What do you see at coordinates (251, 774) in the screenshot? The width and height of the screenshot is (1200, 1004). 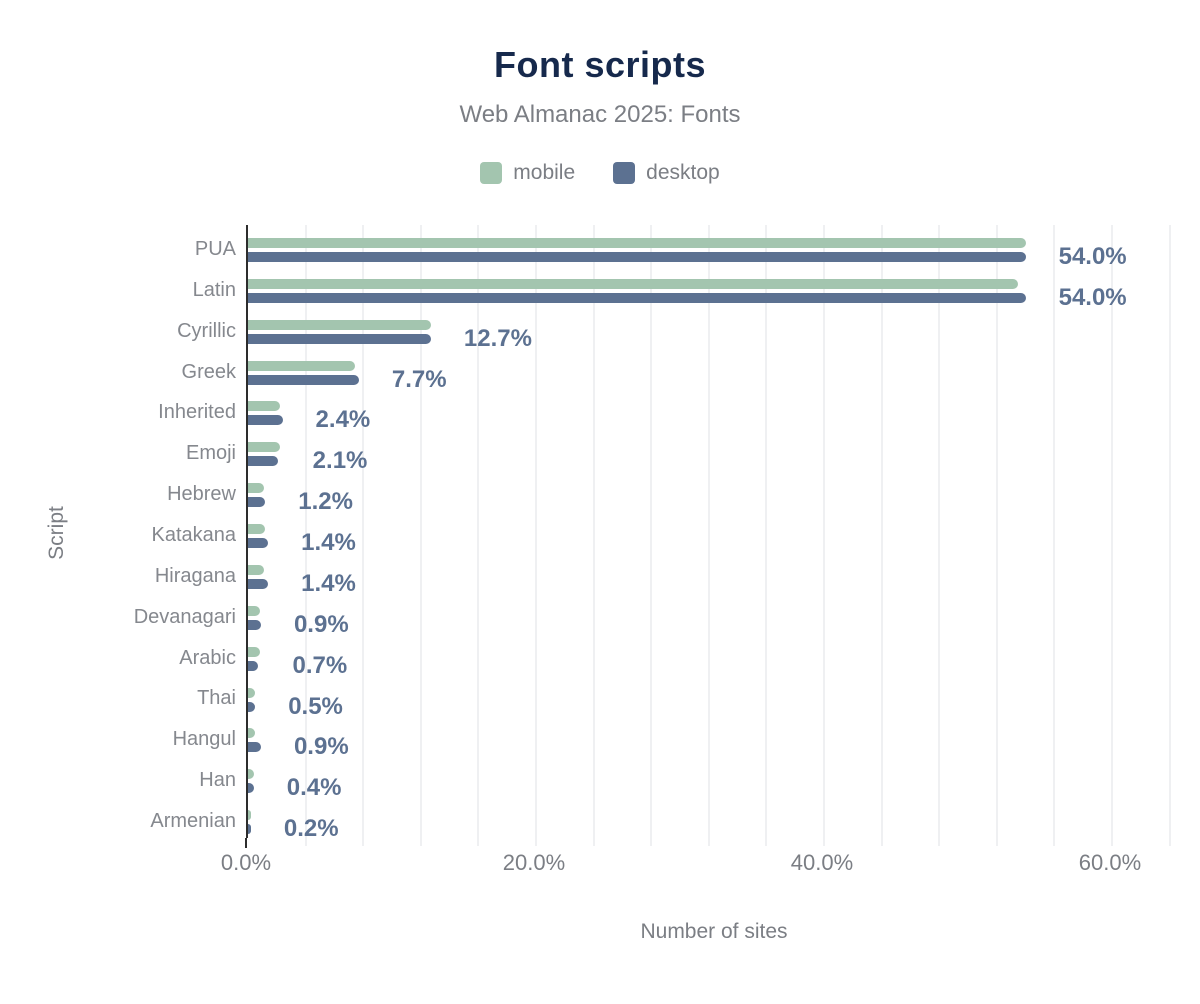 I see `bar-mobile-Han` at bounding box center [251, 774].